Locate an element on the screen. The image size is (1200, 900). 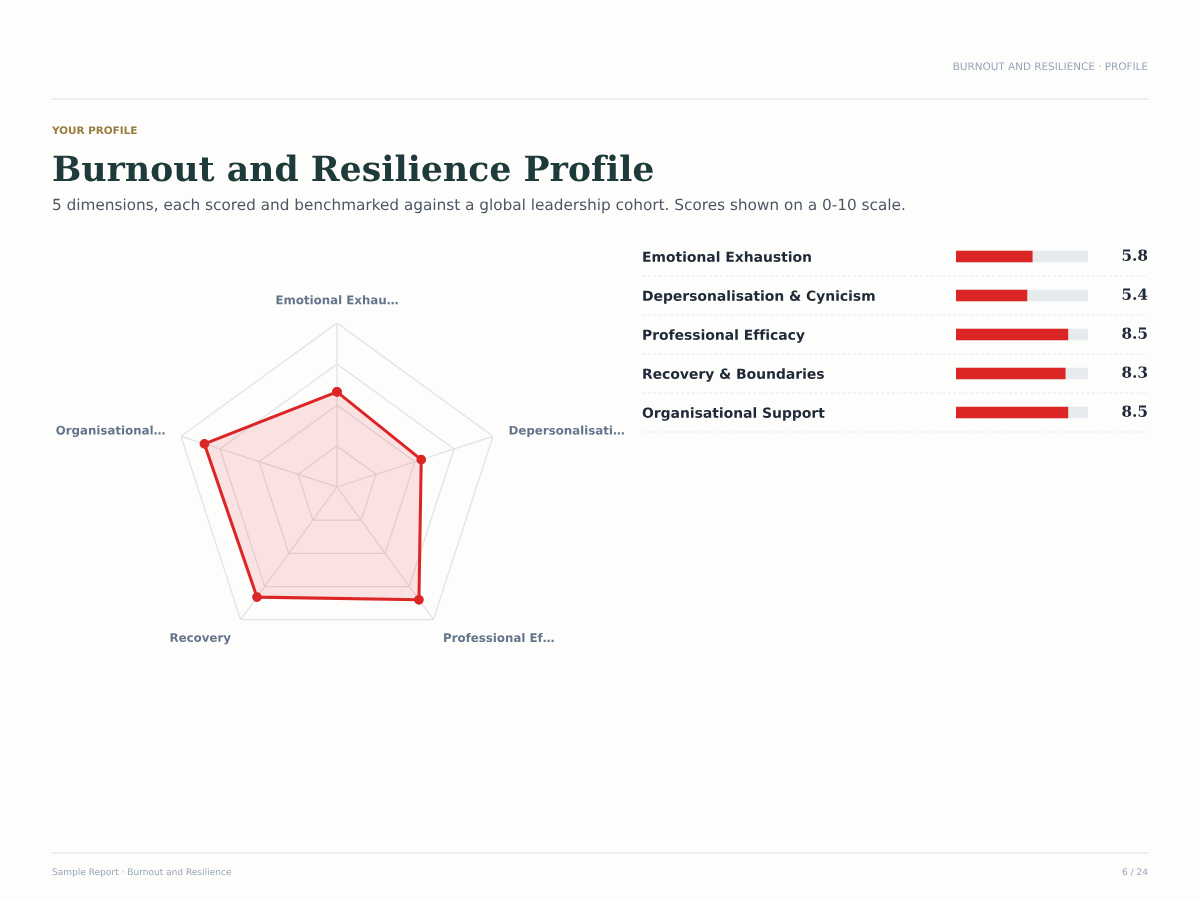
text: BURNOUT AND RESILIENCE · PROFILE is located at coordinates (1050, 66).